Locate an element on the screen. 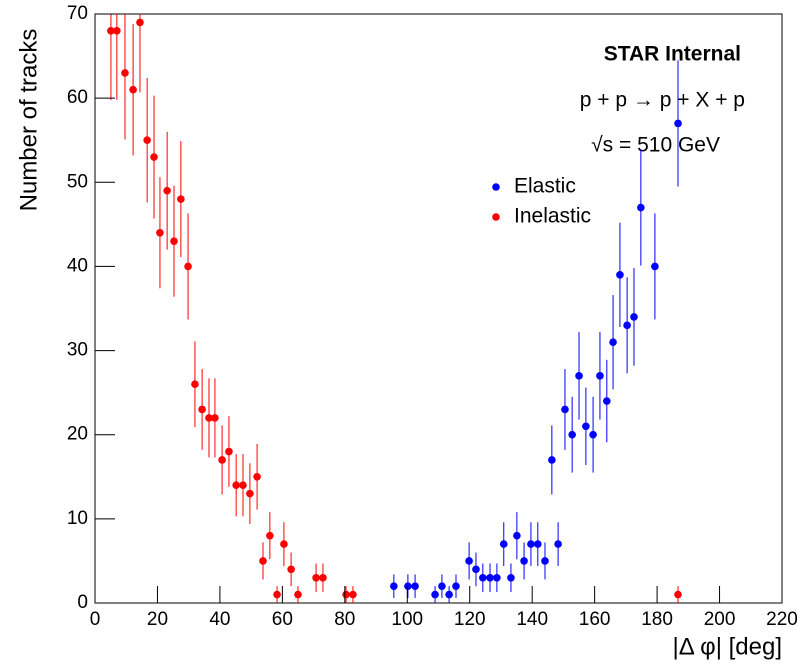 This screenshot has height=671, width=798. y-tick-label: 10 is located at coordinates (77, 518).